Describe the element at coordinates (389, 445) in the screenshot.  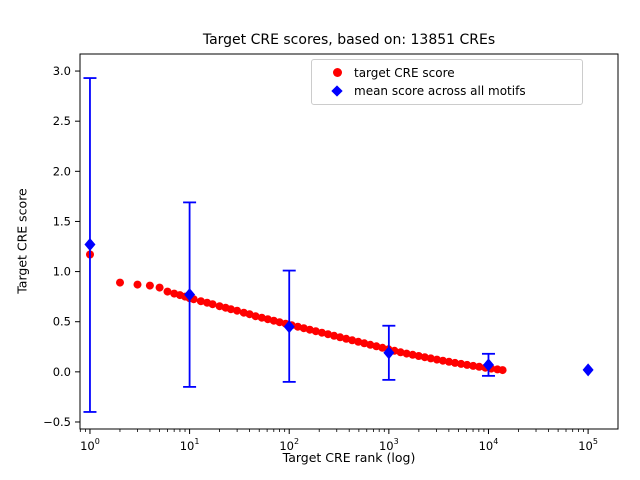
I see `svg-text: 10³` at that location.